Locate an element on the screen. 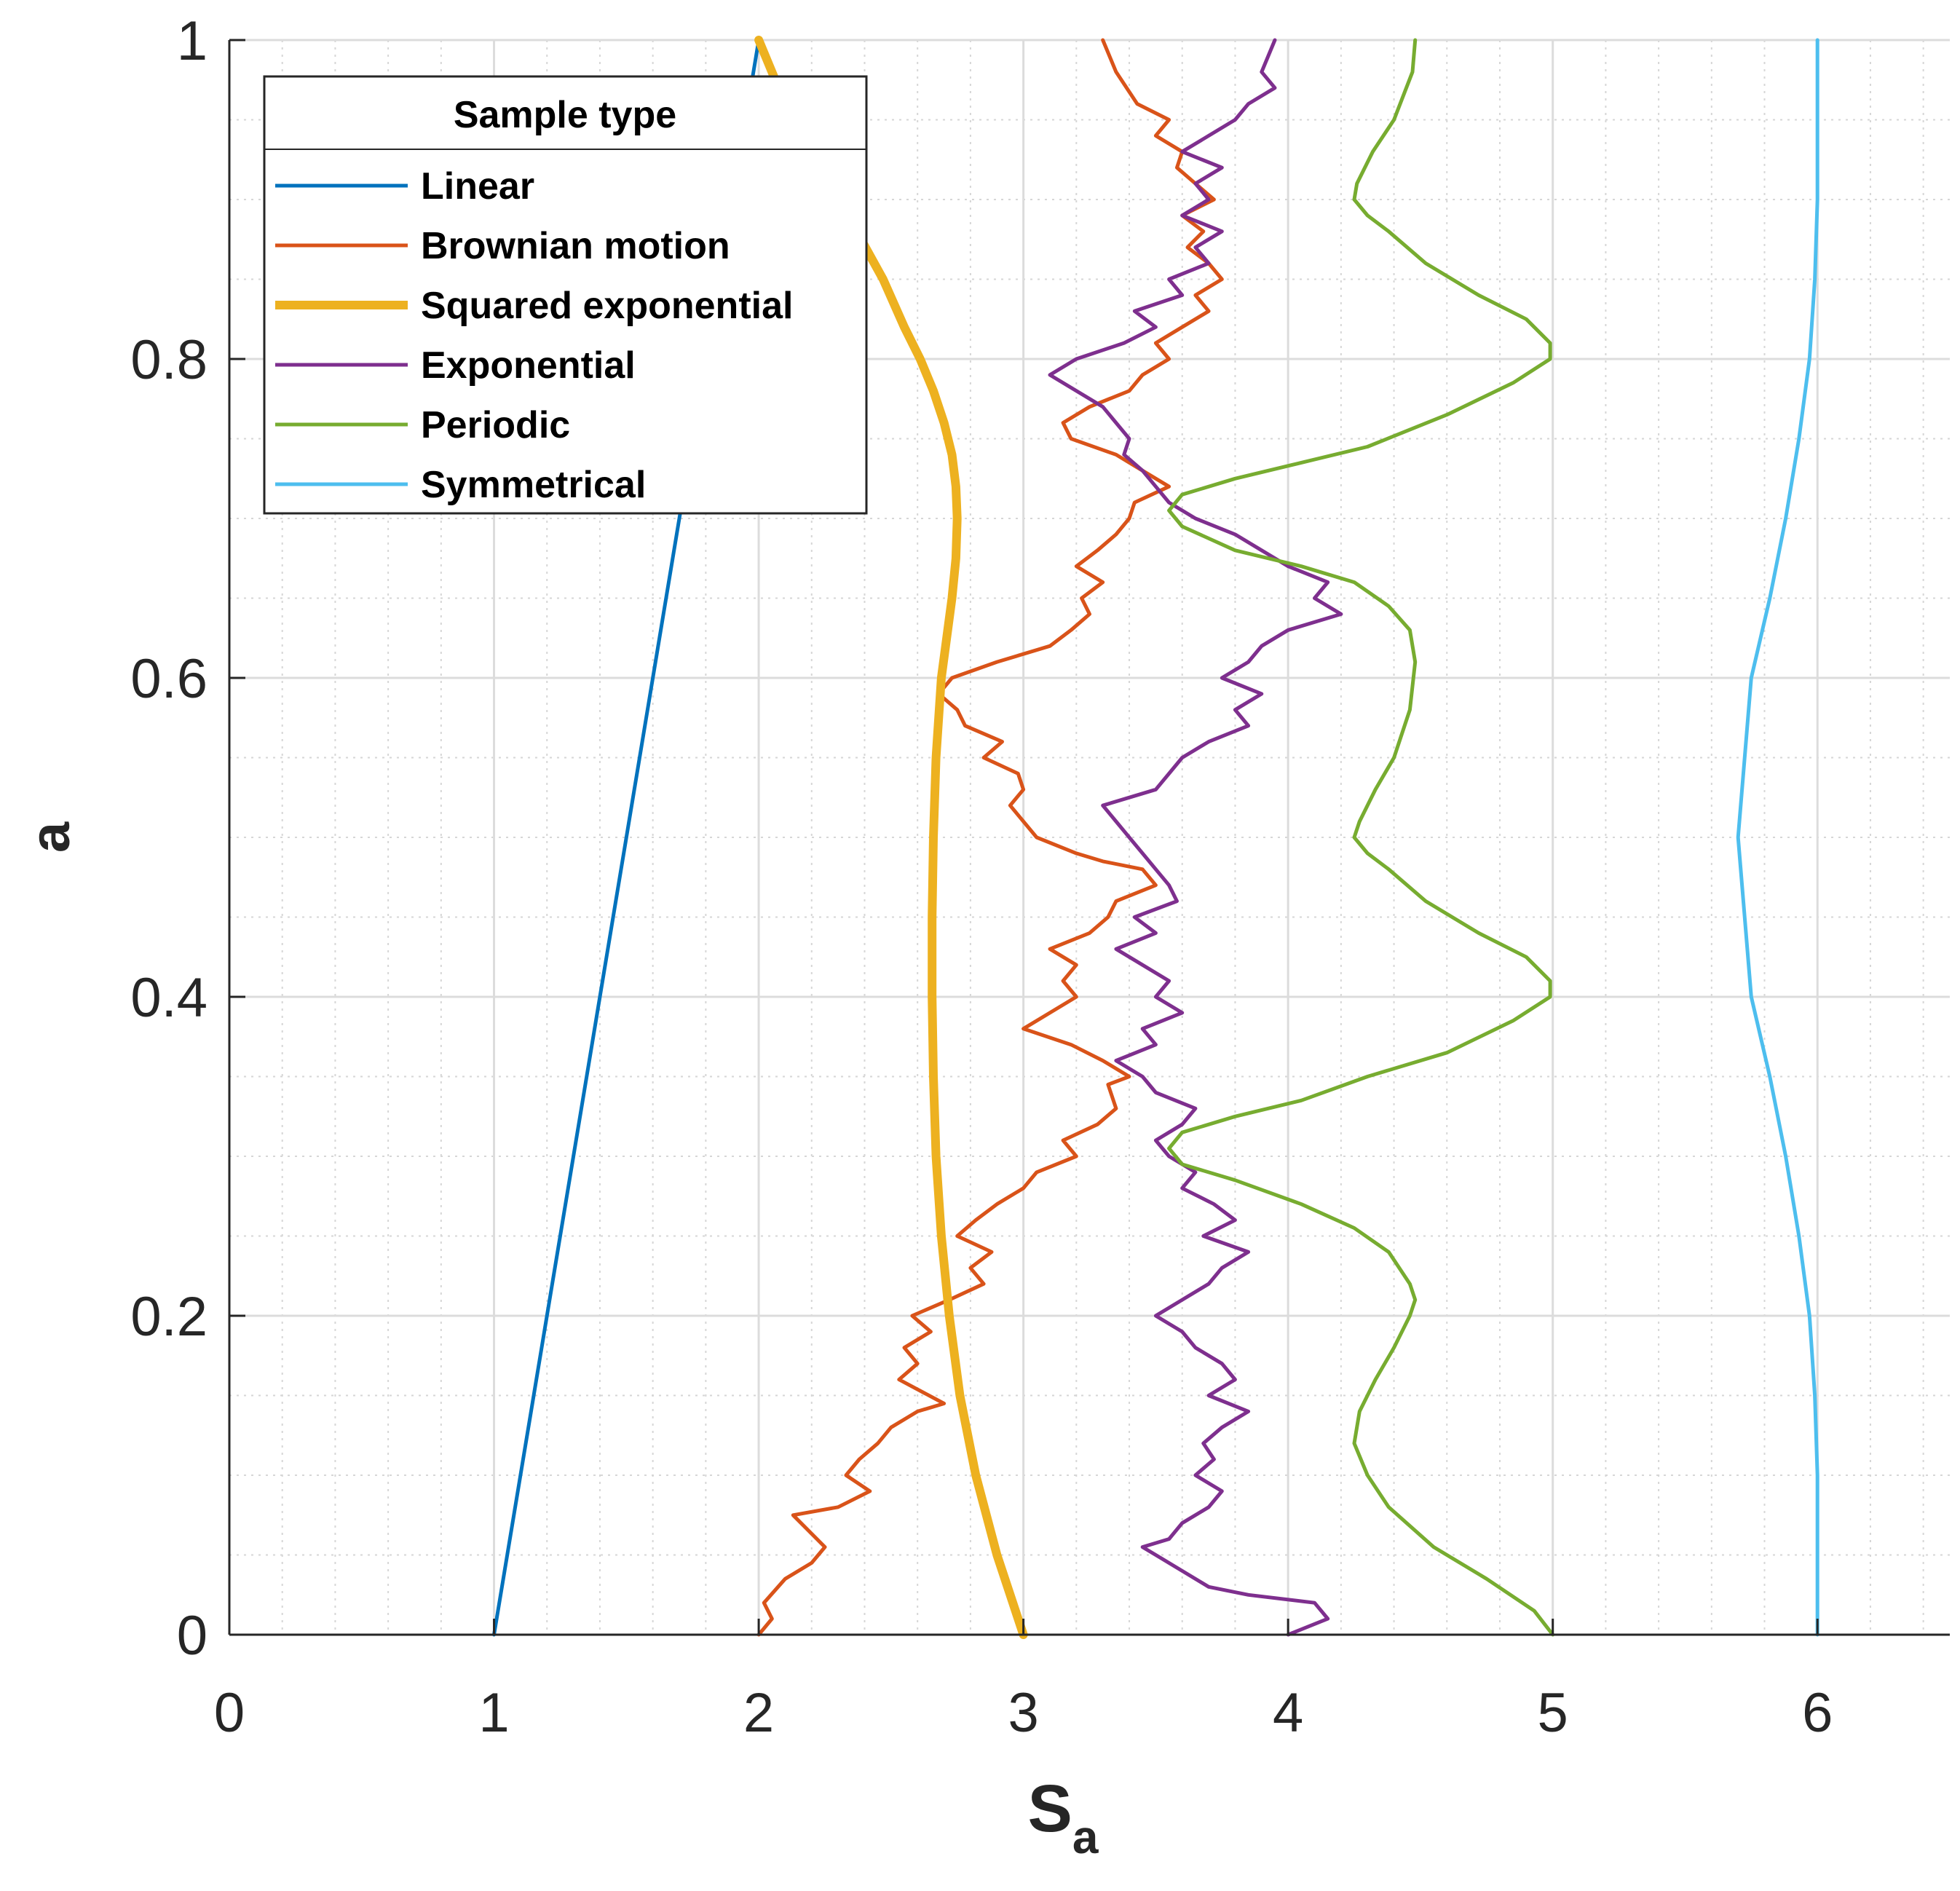 The height and width of the screenshot is (1891, 1960). legend-label-brownian-motion: Brownian motion is located at coordinates (575, 246).